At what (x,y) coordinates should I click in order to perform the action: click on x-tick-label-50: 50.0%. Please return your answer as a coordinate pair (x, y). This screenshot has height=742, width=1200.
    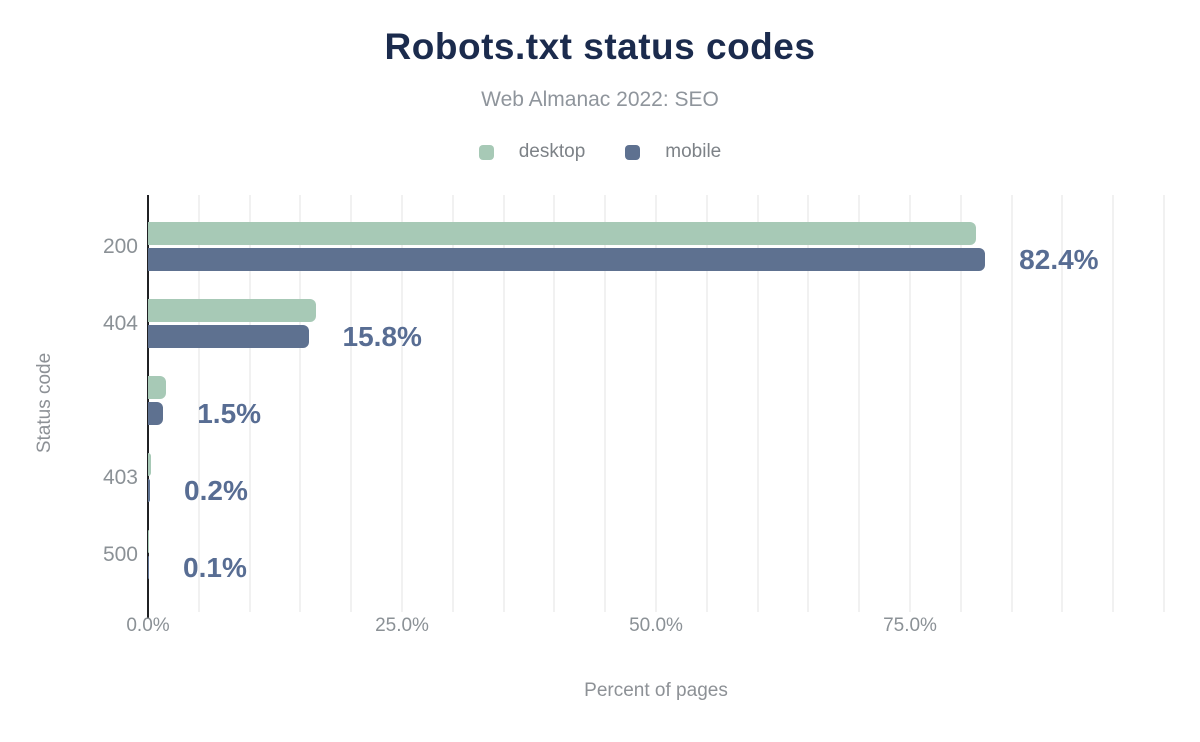
    Looking at the image, I should click on (656, 625).